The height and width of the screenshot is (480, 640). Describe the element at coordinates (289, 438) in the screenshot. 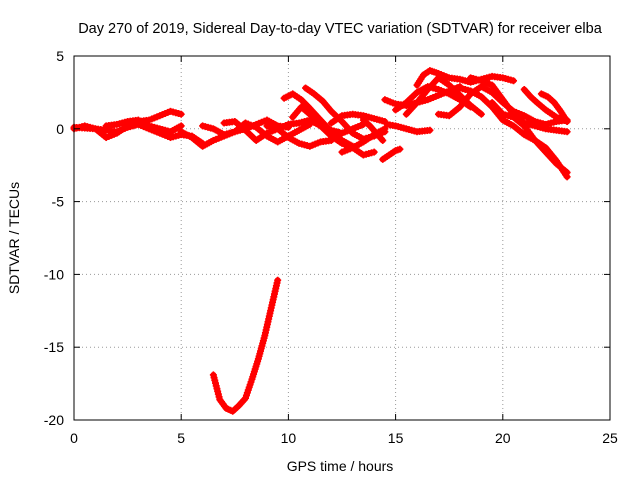

I see `x-tick-label: 10` at that location.